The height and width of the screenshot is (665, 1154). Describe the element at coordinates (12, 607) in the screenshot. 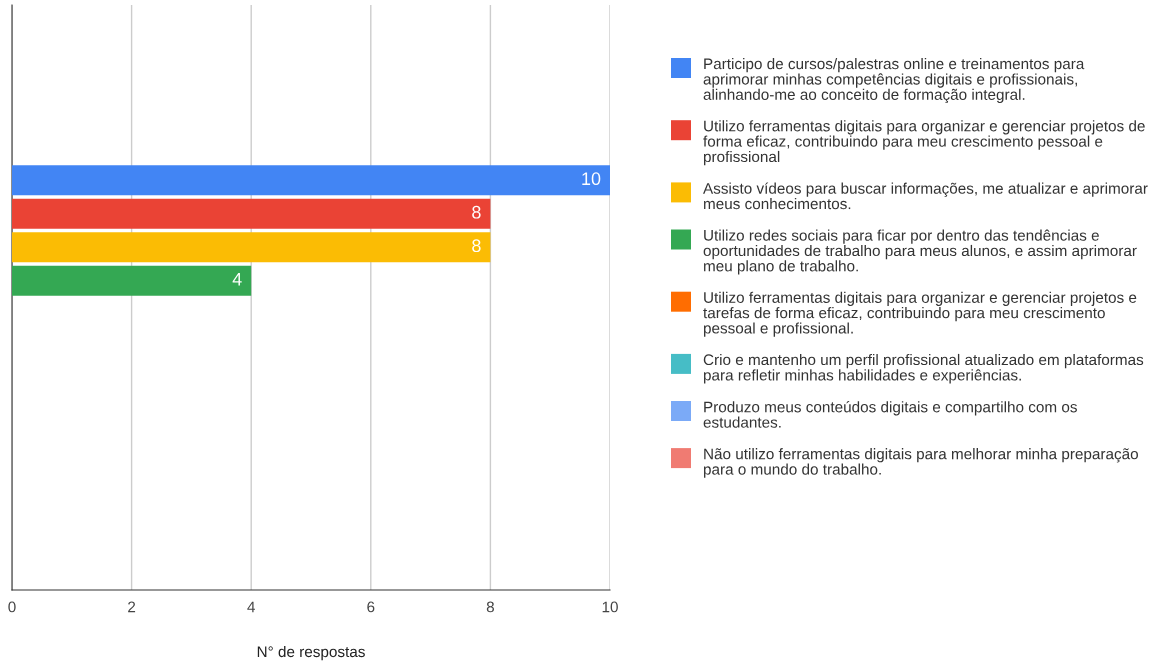

I see `x-tick-label: 0` at that location.